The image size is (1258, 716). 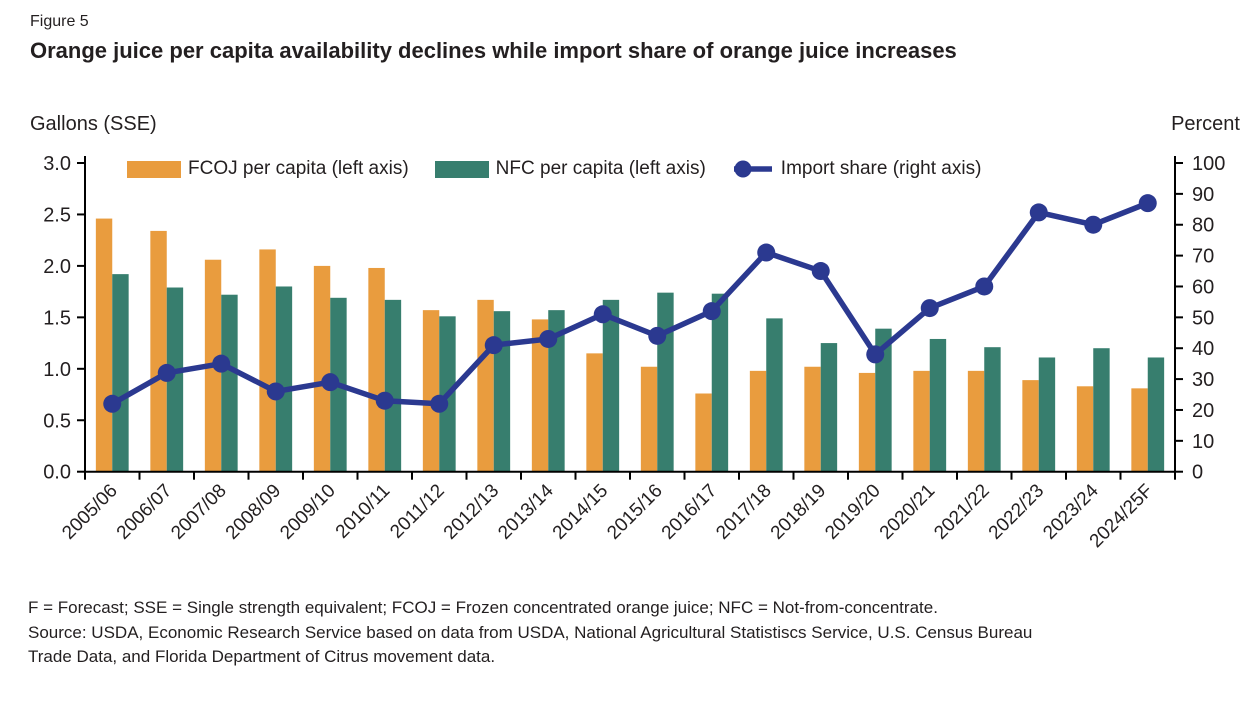 I want to click on line-dot-marker-icon, so click(x=752, y=169).